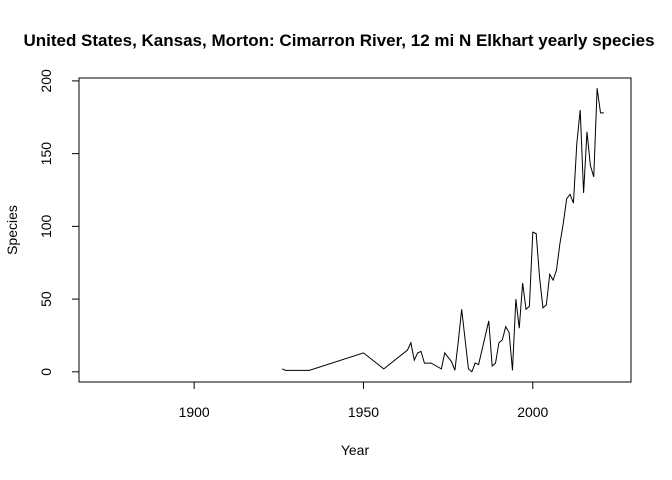  What do you see at coordinates (46, 154) in the screenshot?
I see `y-tick-label: 150` at bounding box center [46, 154].